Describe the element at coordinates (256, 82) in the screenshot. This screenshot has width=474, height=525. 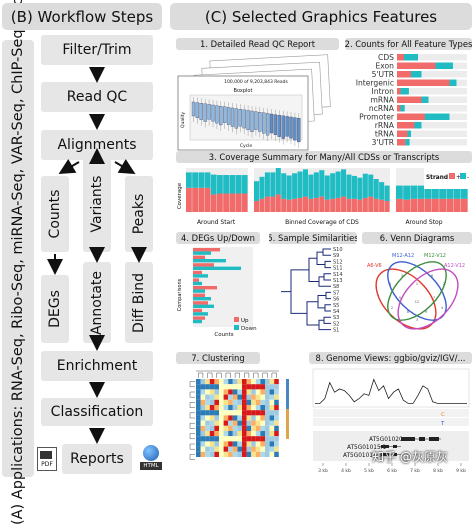
I see `reads-count-label: 100,000 of 9,203,843 Reads` at that location.